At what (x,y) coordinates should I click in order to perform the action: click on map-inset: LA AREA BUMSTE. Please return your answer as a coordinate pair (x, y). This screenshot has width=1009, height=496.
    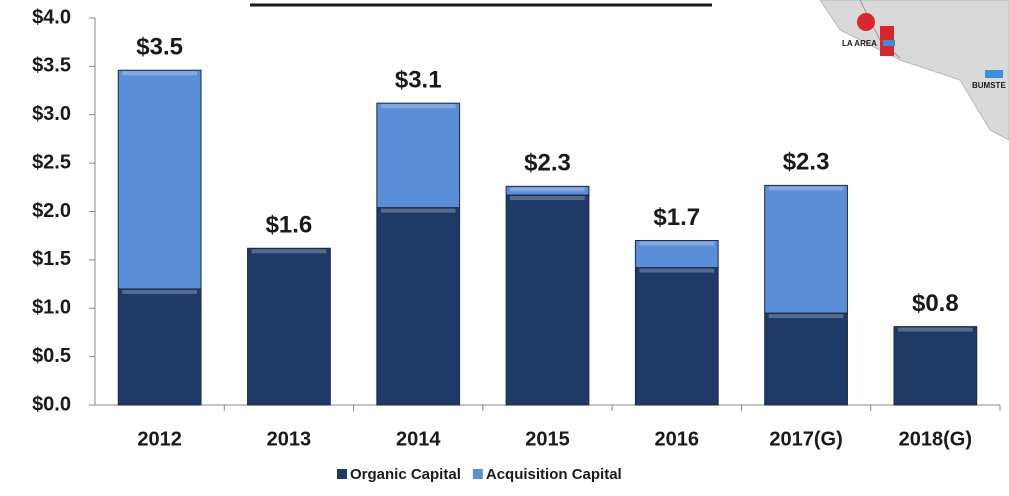
    Looking at the image, I should click on (914, 70).